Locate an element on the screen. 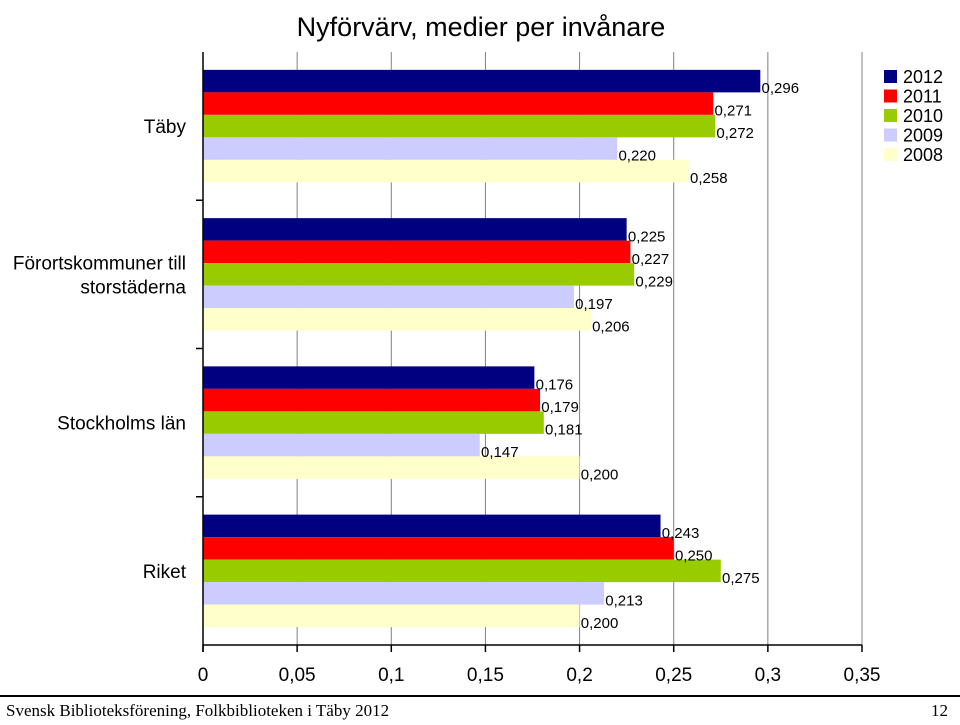  x-tick-label: 0,25 is located at coordinates (673, 675).